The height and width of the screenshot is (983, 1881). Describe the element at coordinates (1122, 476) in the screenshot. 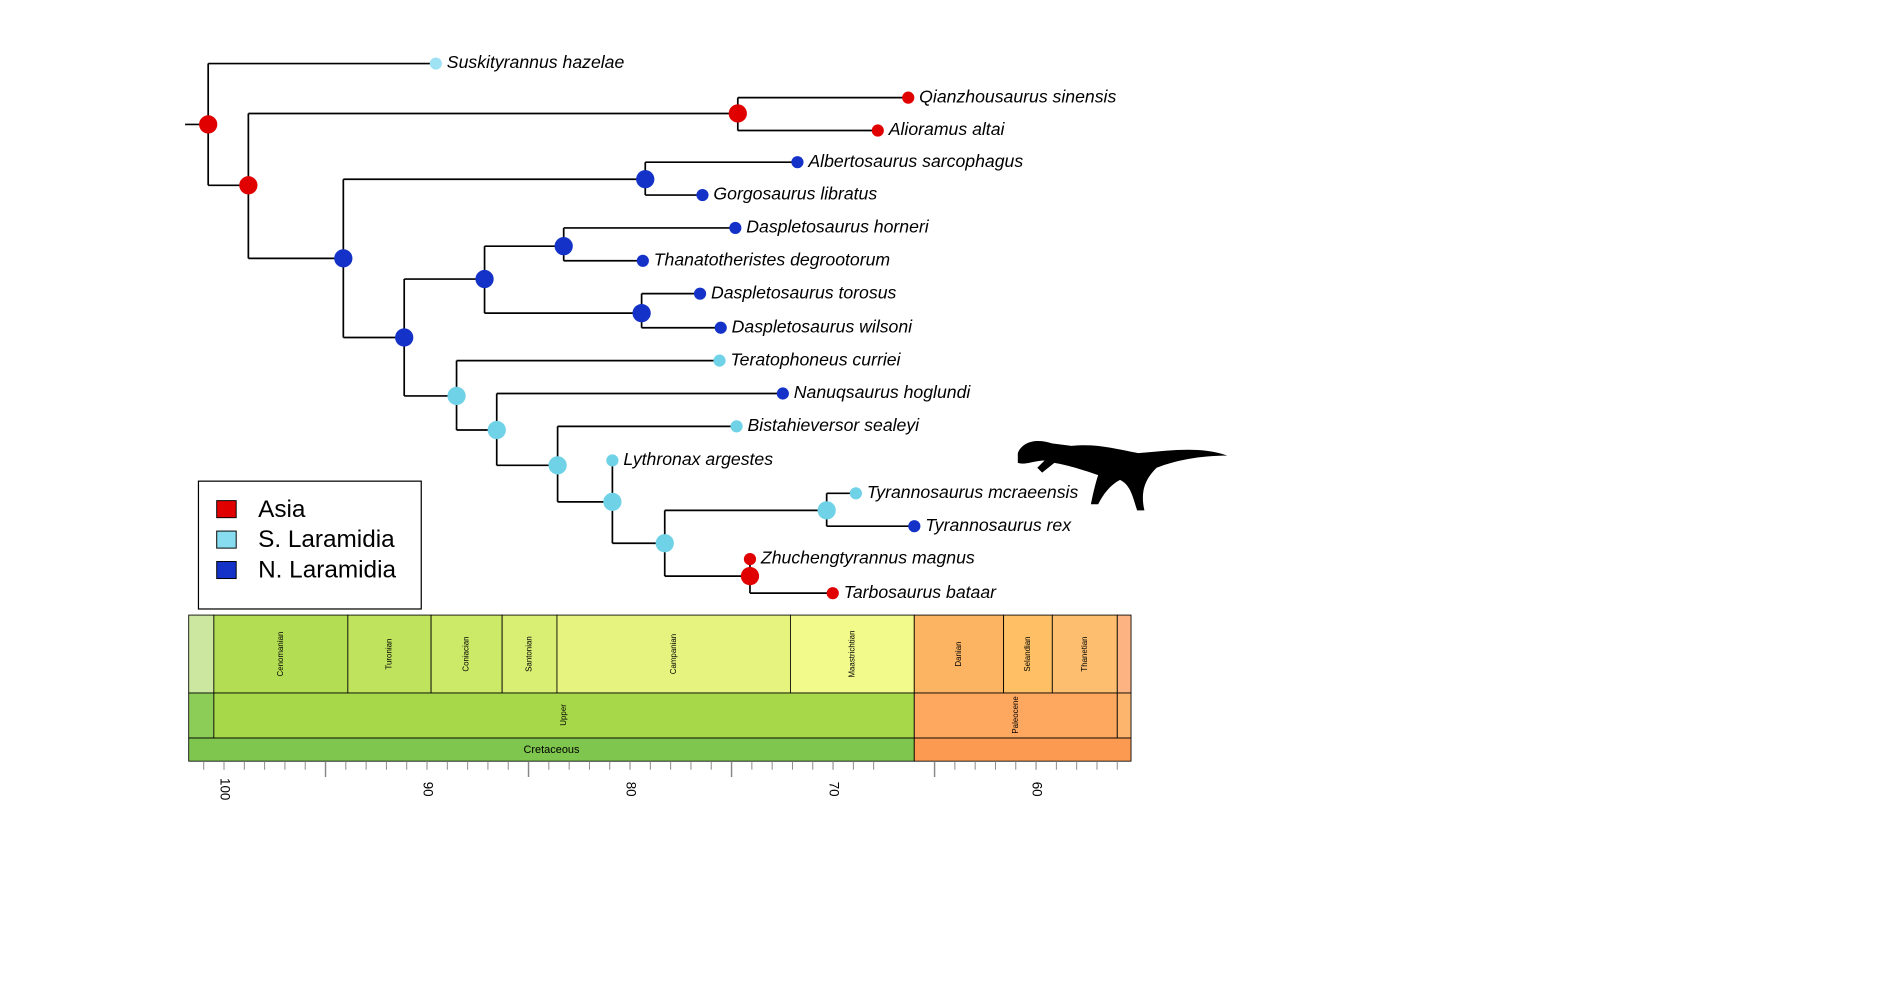

I see `tyrannosaur-silhouette` at that location.